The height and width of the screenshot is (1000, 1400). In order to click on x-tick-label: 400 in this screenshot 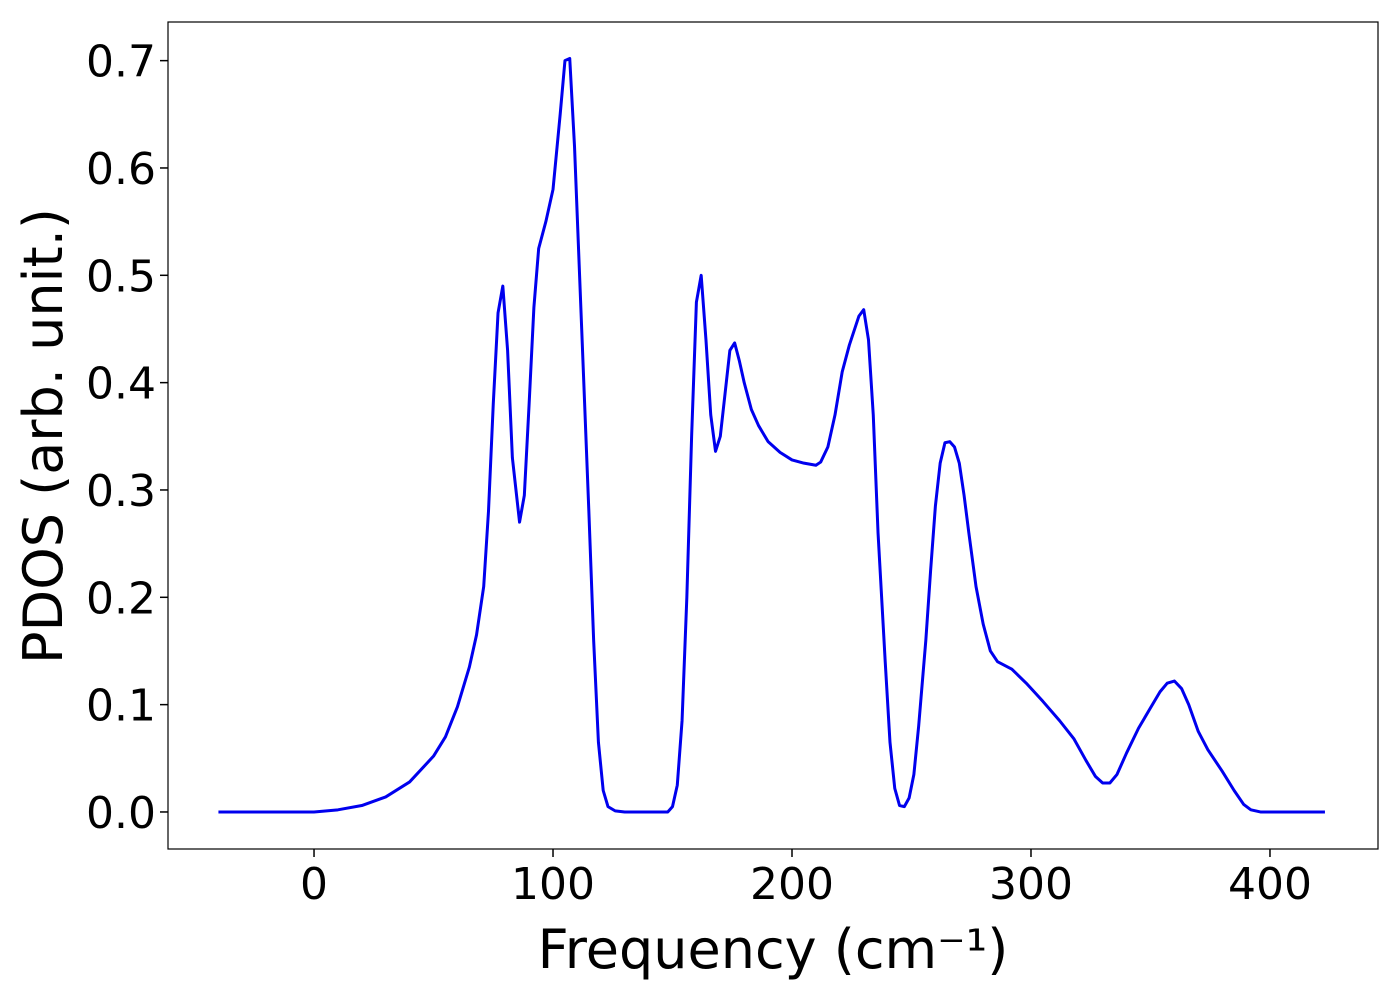, I will do `click(1270, 884)`.